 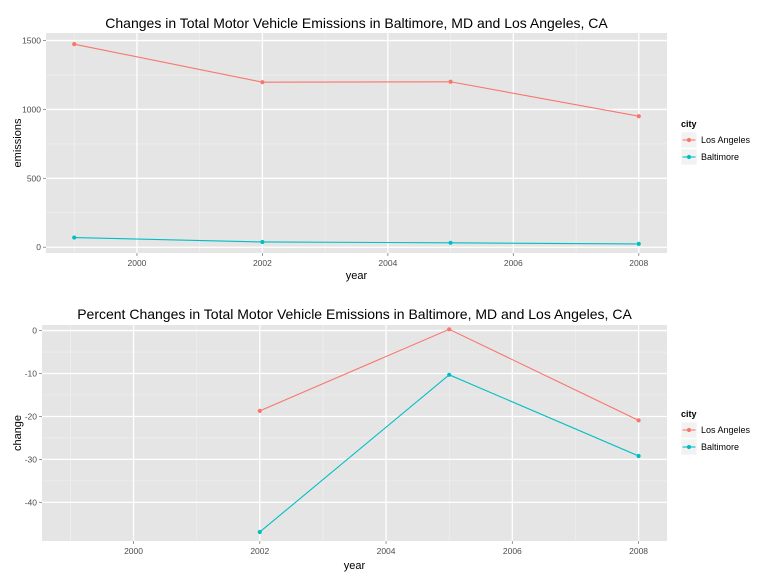 I want to click on y-tick-label: -20, so click(x=31, y=416).